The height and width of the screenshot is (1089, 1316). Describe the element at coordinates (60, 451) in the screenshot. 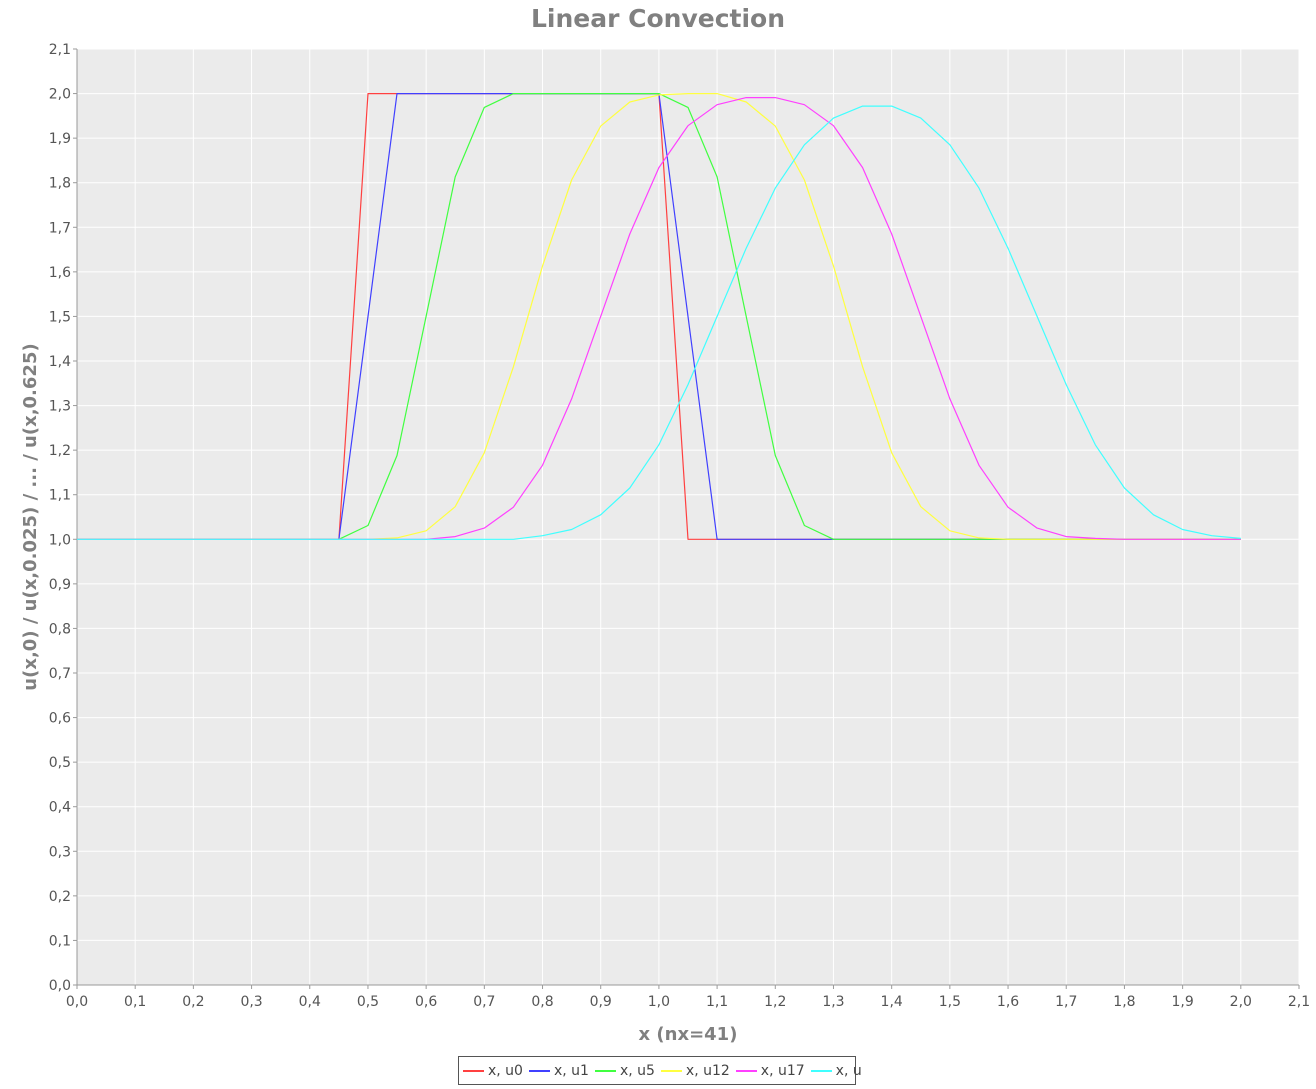

I see `y-tick-label: 1,2` at that location.